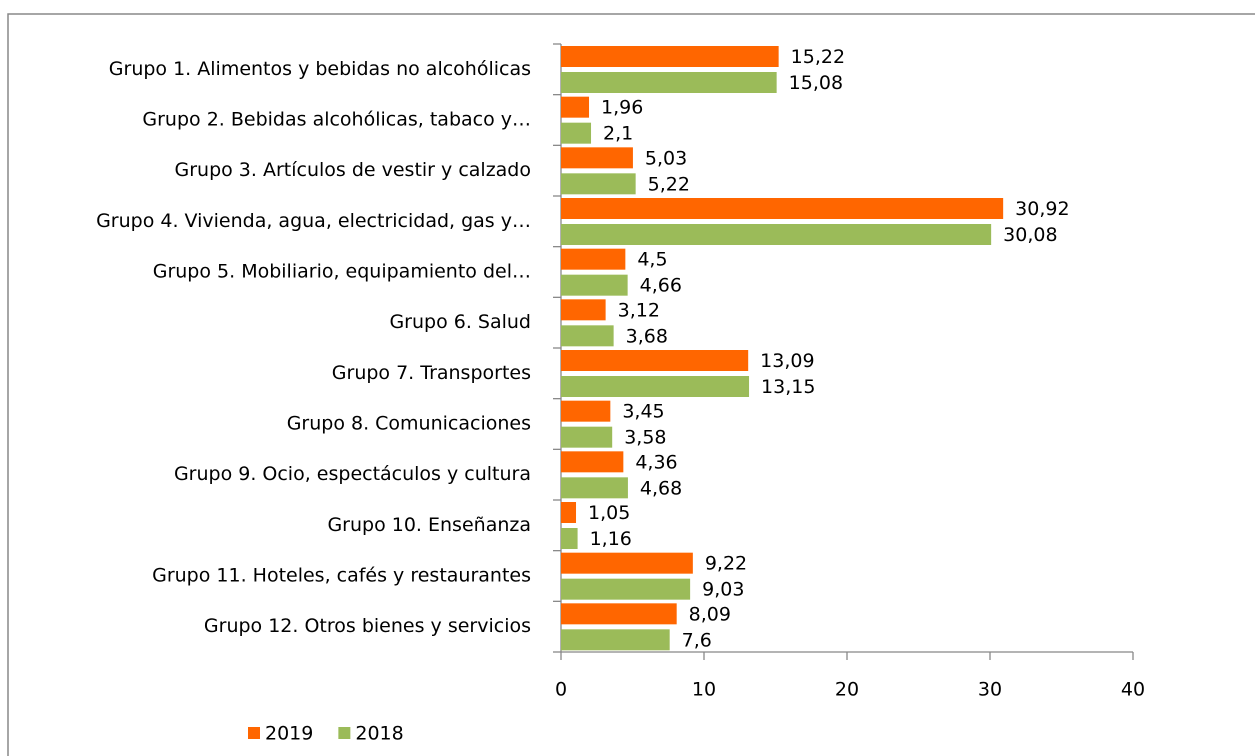  I want to click on x-tick-label: 30, so click(990, 690).